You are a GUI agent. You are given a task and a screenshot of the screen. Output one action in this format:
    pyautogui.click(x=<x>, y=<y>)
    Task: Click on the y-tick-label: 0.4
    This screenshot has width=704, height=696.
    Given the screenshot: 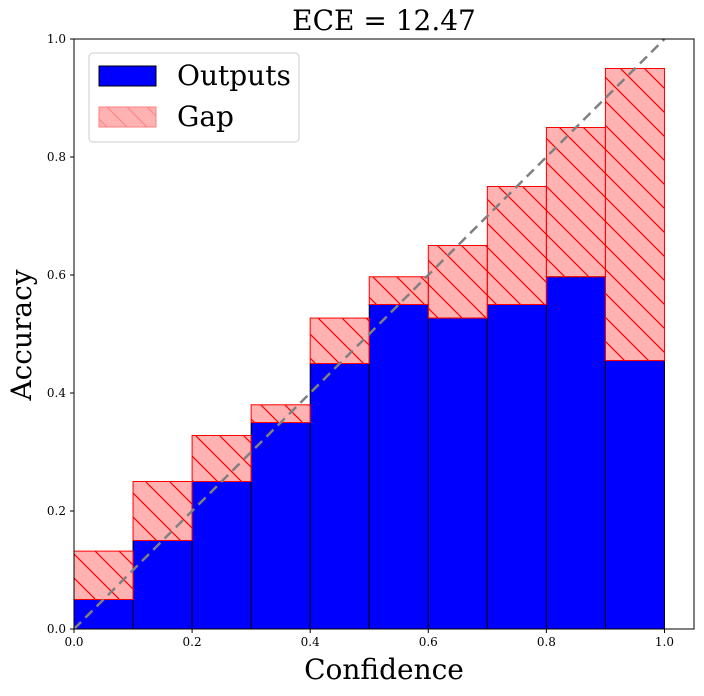 What is the action you would take?
    pyautogui.click(x=56, y=393)
    